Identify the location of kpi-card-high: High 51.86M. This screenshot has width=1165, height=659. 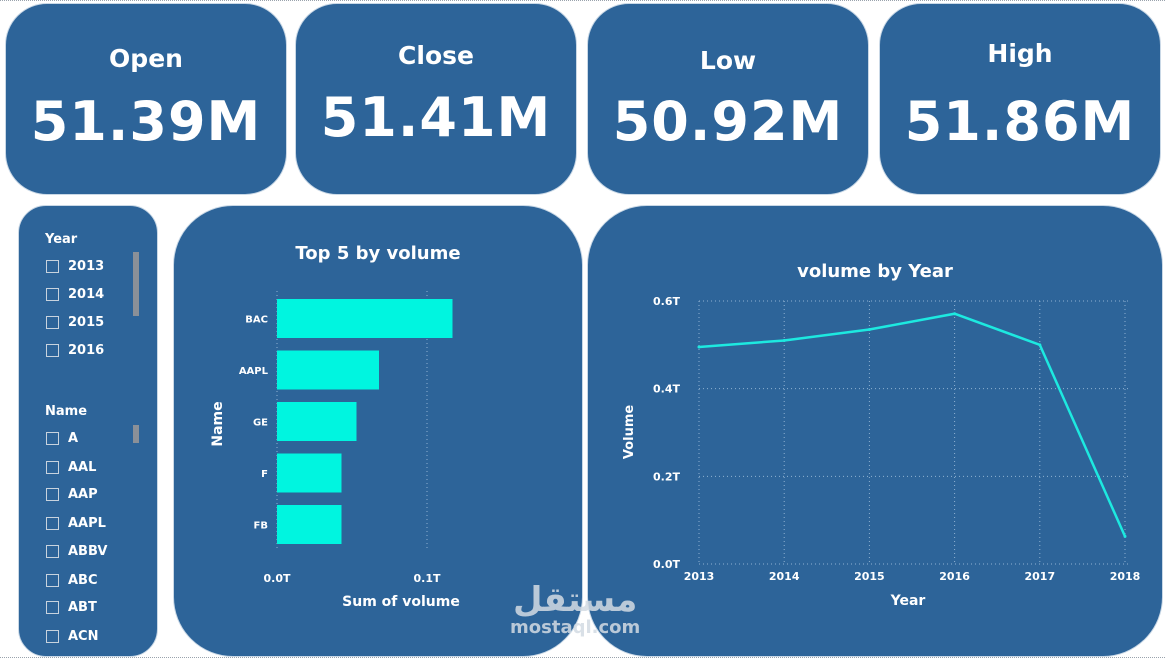
(1020, 99).